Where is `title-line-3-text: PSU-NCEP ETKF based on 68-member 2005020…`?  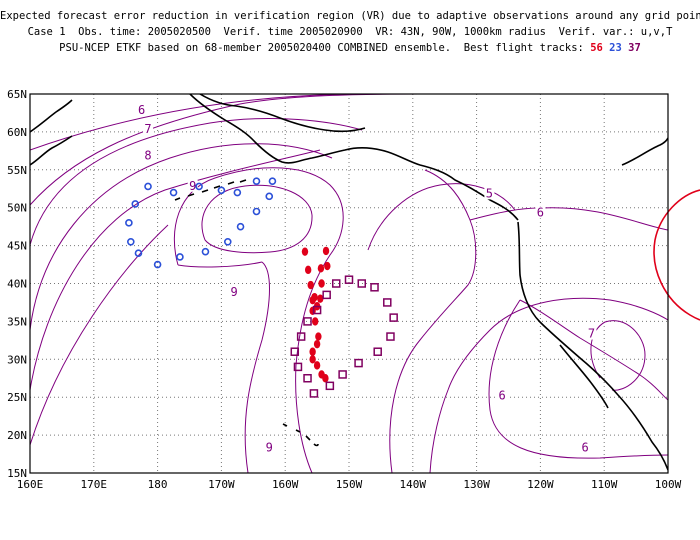 title-line-3-text: PSU-NCEP ETKF based on 68-member 2005020… is located at coordinates (321, 48).